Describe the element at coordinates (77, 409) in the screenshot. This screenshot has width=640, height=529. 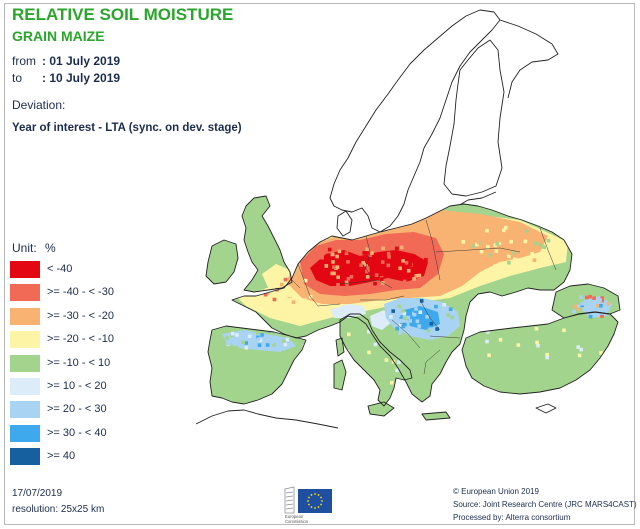
I see `legend-label: >= 20 - < 30` at that location.